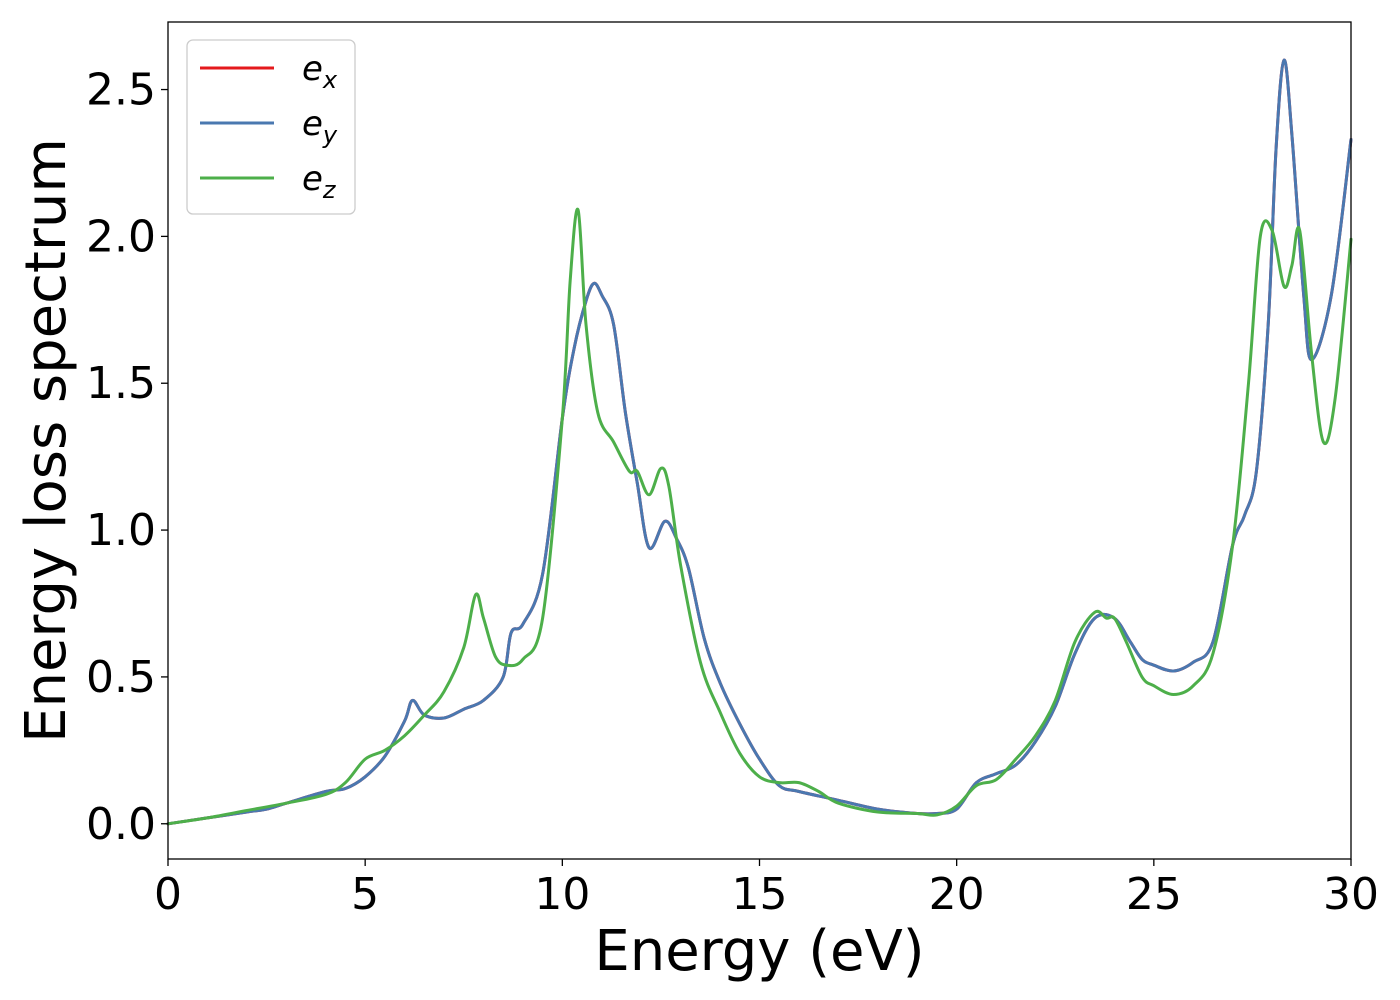 Image resolution: width=1400 pixels, height=1000 pixels. I want to click on x-axis-label: Energy (eV), so click(759, 951).